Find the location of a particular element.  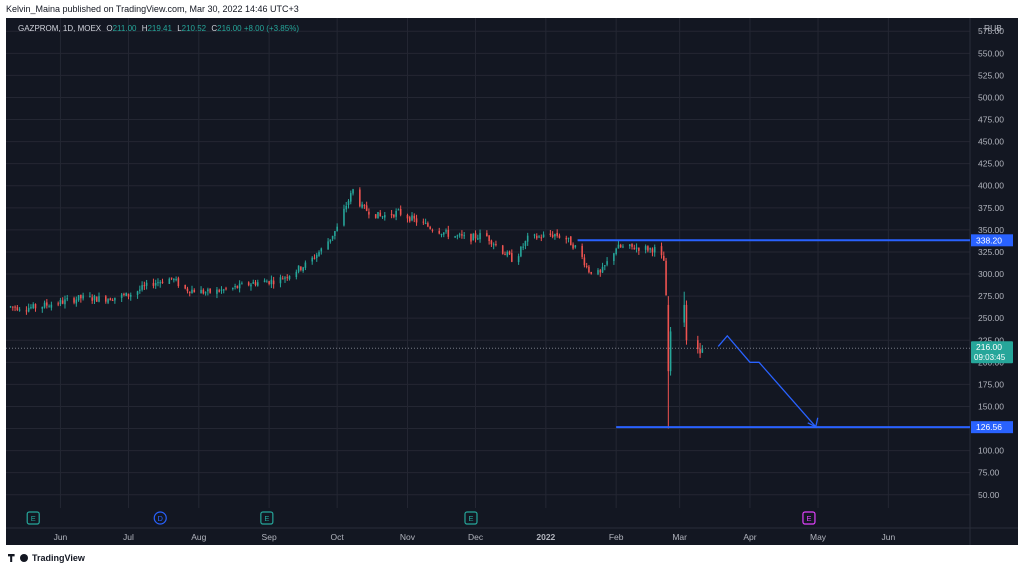

x-tick-label: Dec is located at coordinates (476, 537).